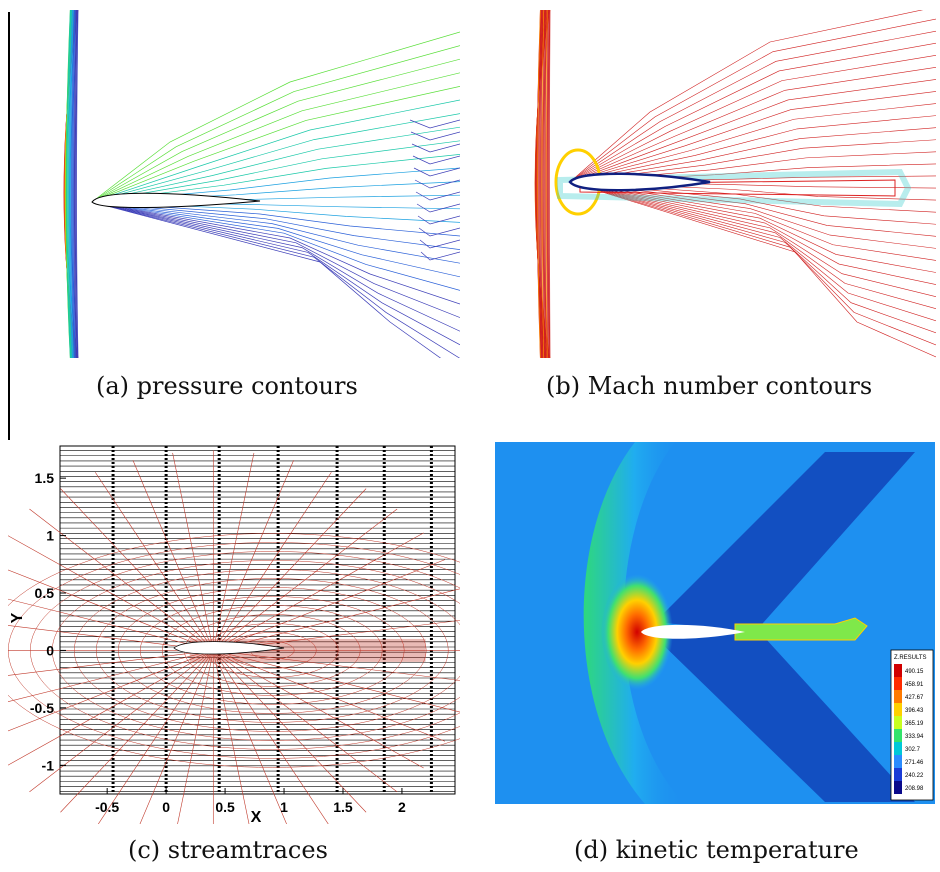 This screenshot has height=872, width=940. I want to click on y-axis-label: Y, so click(17, 617).